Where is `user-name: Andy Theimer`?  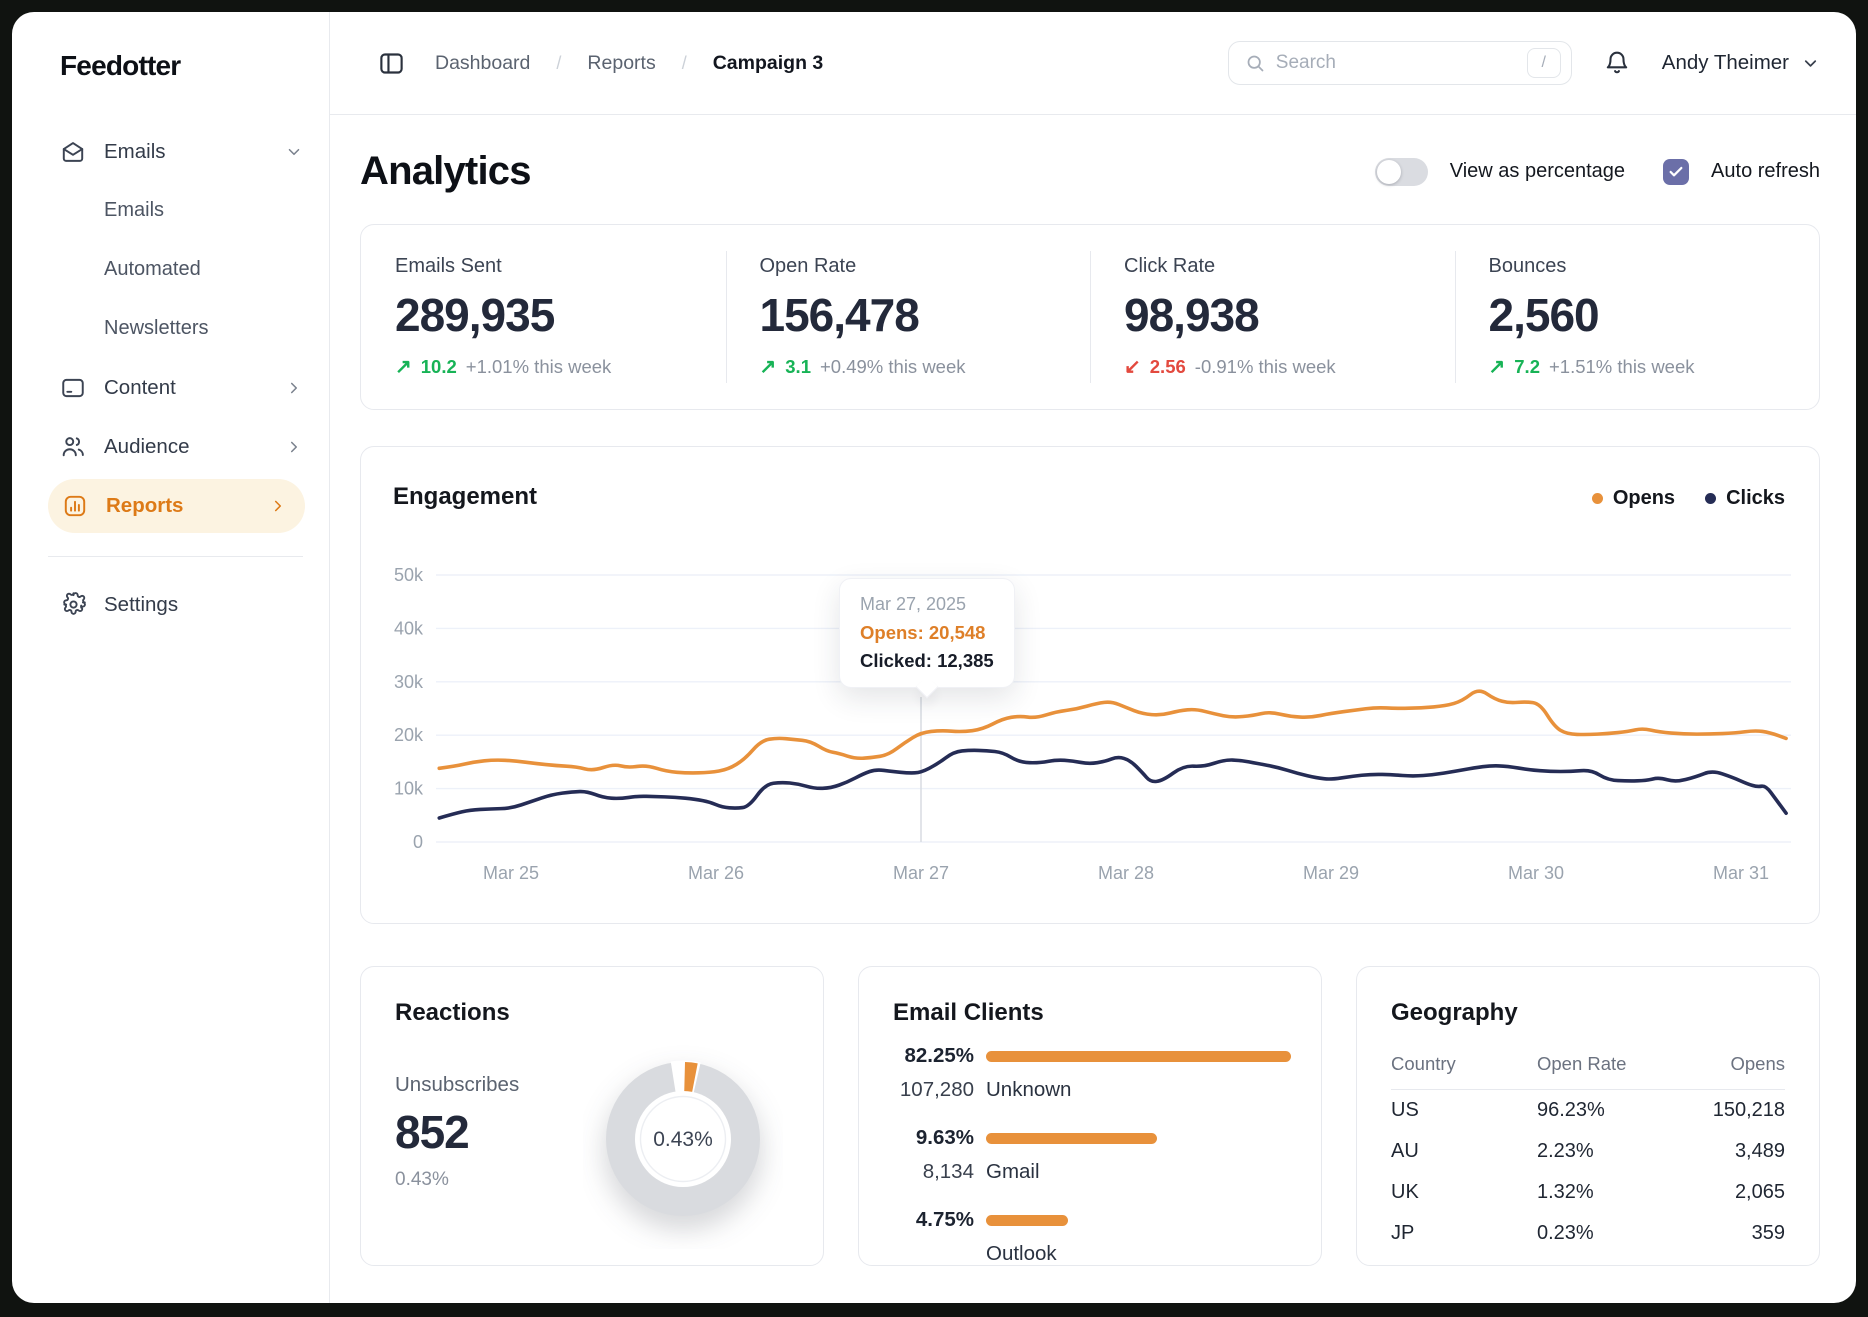
user-name: Andy Theimer is located at coordinates (1725, 62).